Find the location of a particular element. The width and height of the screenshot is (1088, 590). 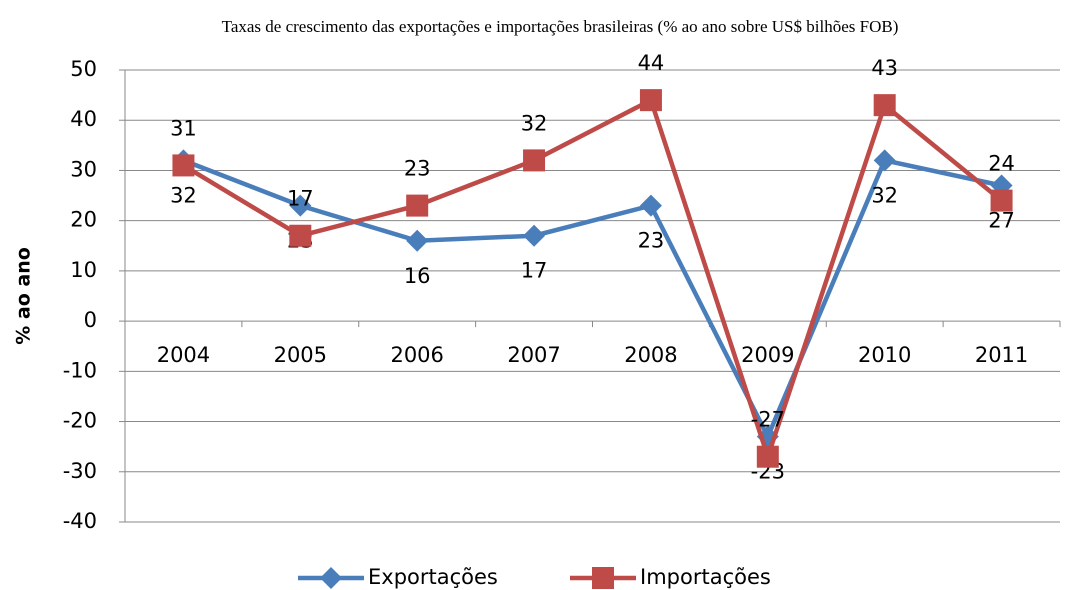

y-tick-label: 30 is located at coordinates (83, 169).